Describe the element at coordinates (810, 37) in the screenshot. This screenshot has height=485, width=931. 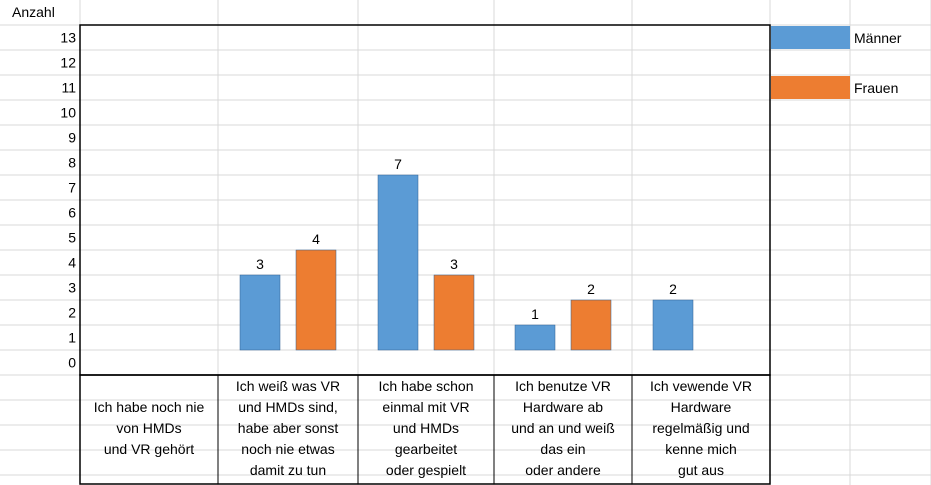
I see `legend-swatch-männer` at that location.